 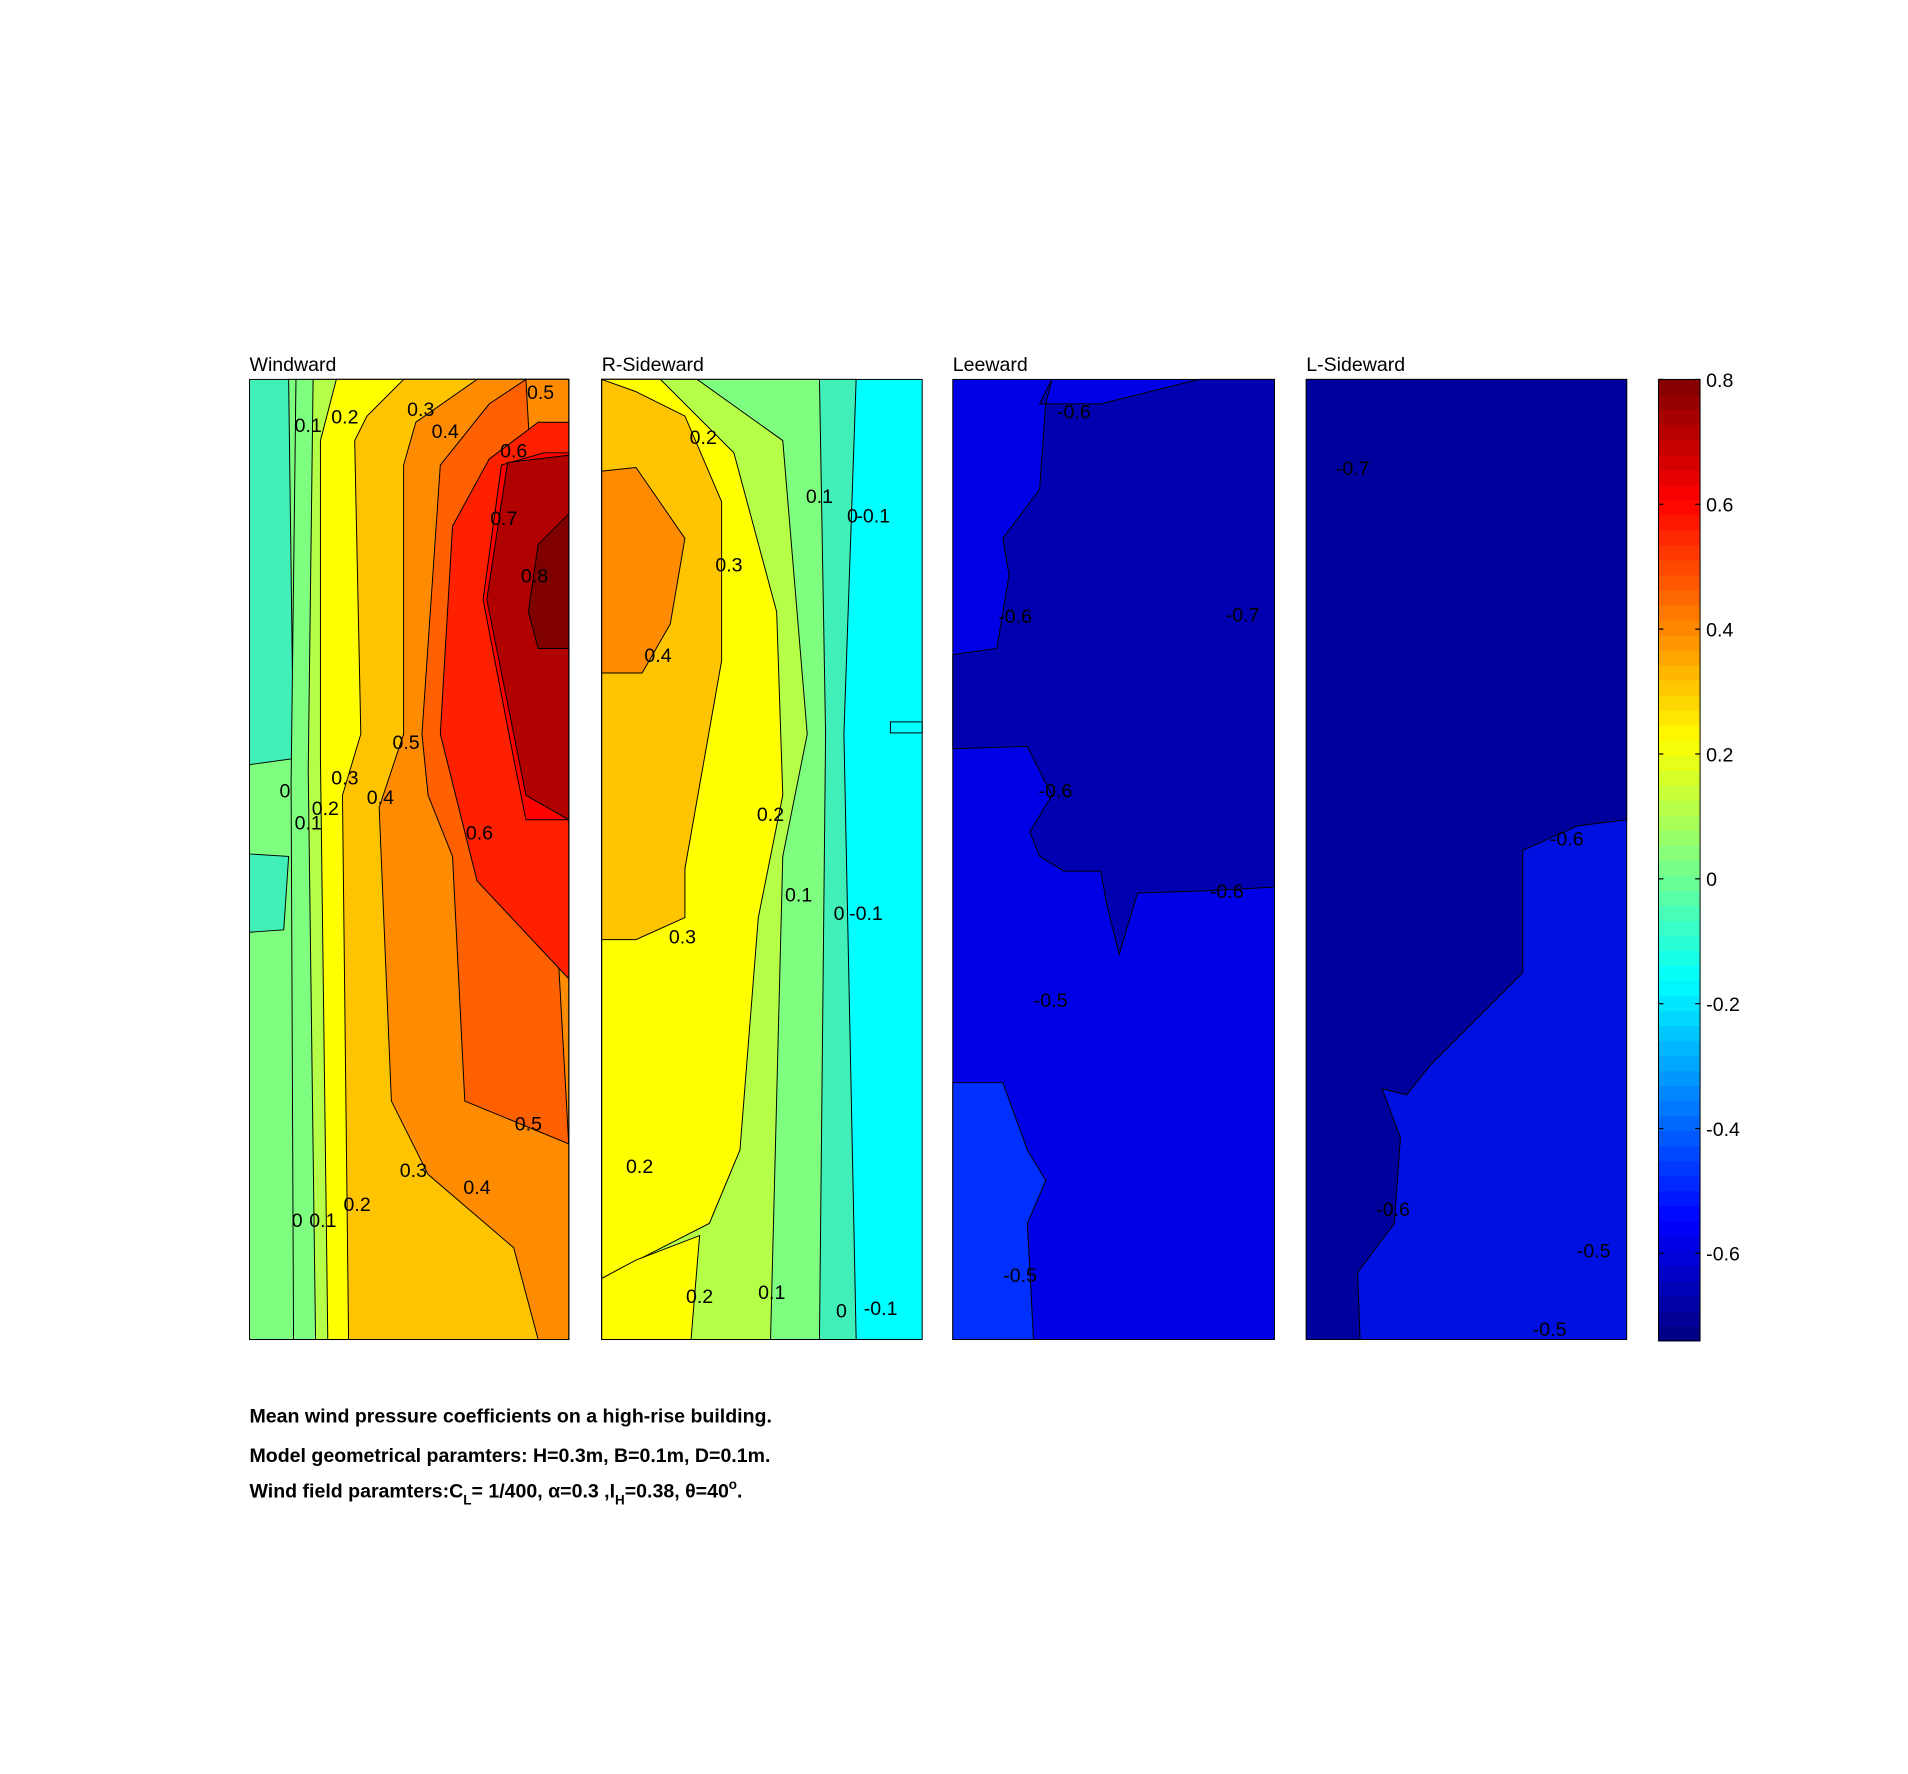 What do you see at coordinates (467, 1500) in the screenshot?
I see `subscript: L` at bounding box center [467, 1500].